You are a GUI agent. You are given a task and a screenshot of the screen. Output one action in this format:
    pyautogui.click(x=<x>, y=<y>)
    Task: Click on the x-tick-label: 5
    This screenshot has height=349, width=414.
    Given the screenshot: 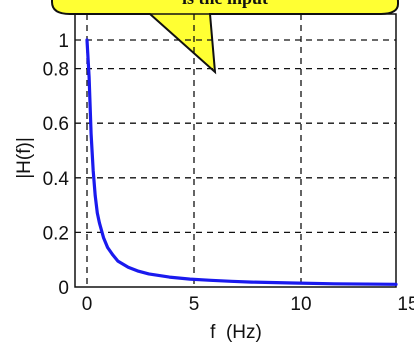 What is the action you would take?
    pyautogui.click(x=194, y=304)
    